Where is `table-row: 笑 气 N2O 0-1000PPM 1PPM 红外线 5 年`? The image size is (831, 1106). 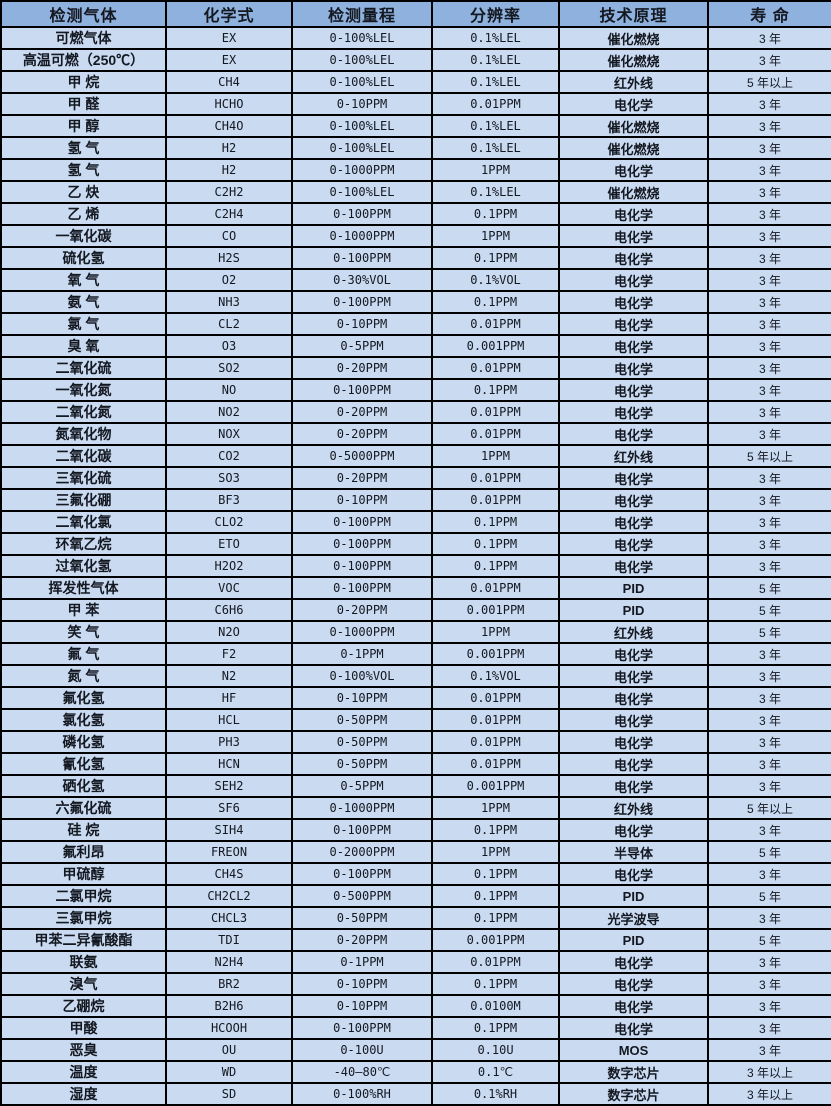
table-row: 笑 气 N2O 0-1000PPM 1PPM 红外线 5 年 is located at coordinates (415, 632).